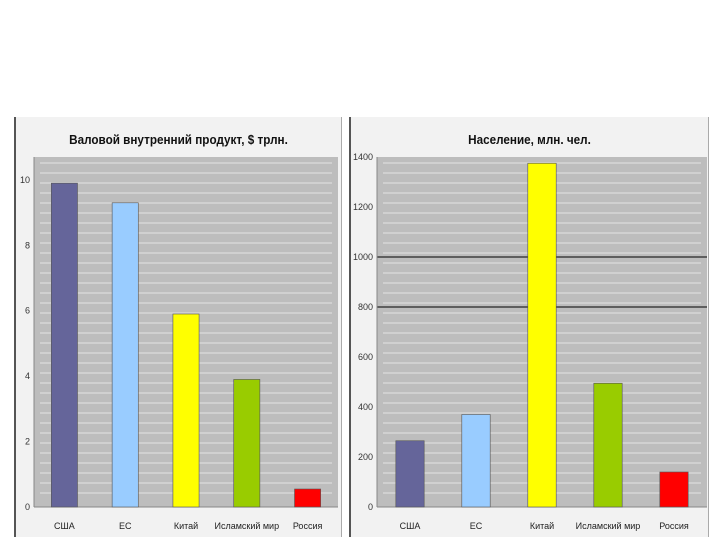  Describe the element at coordinates (363, 157) in the screenshot. I see `pop-y-tick-label: 1400` at that location.